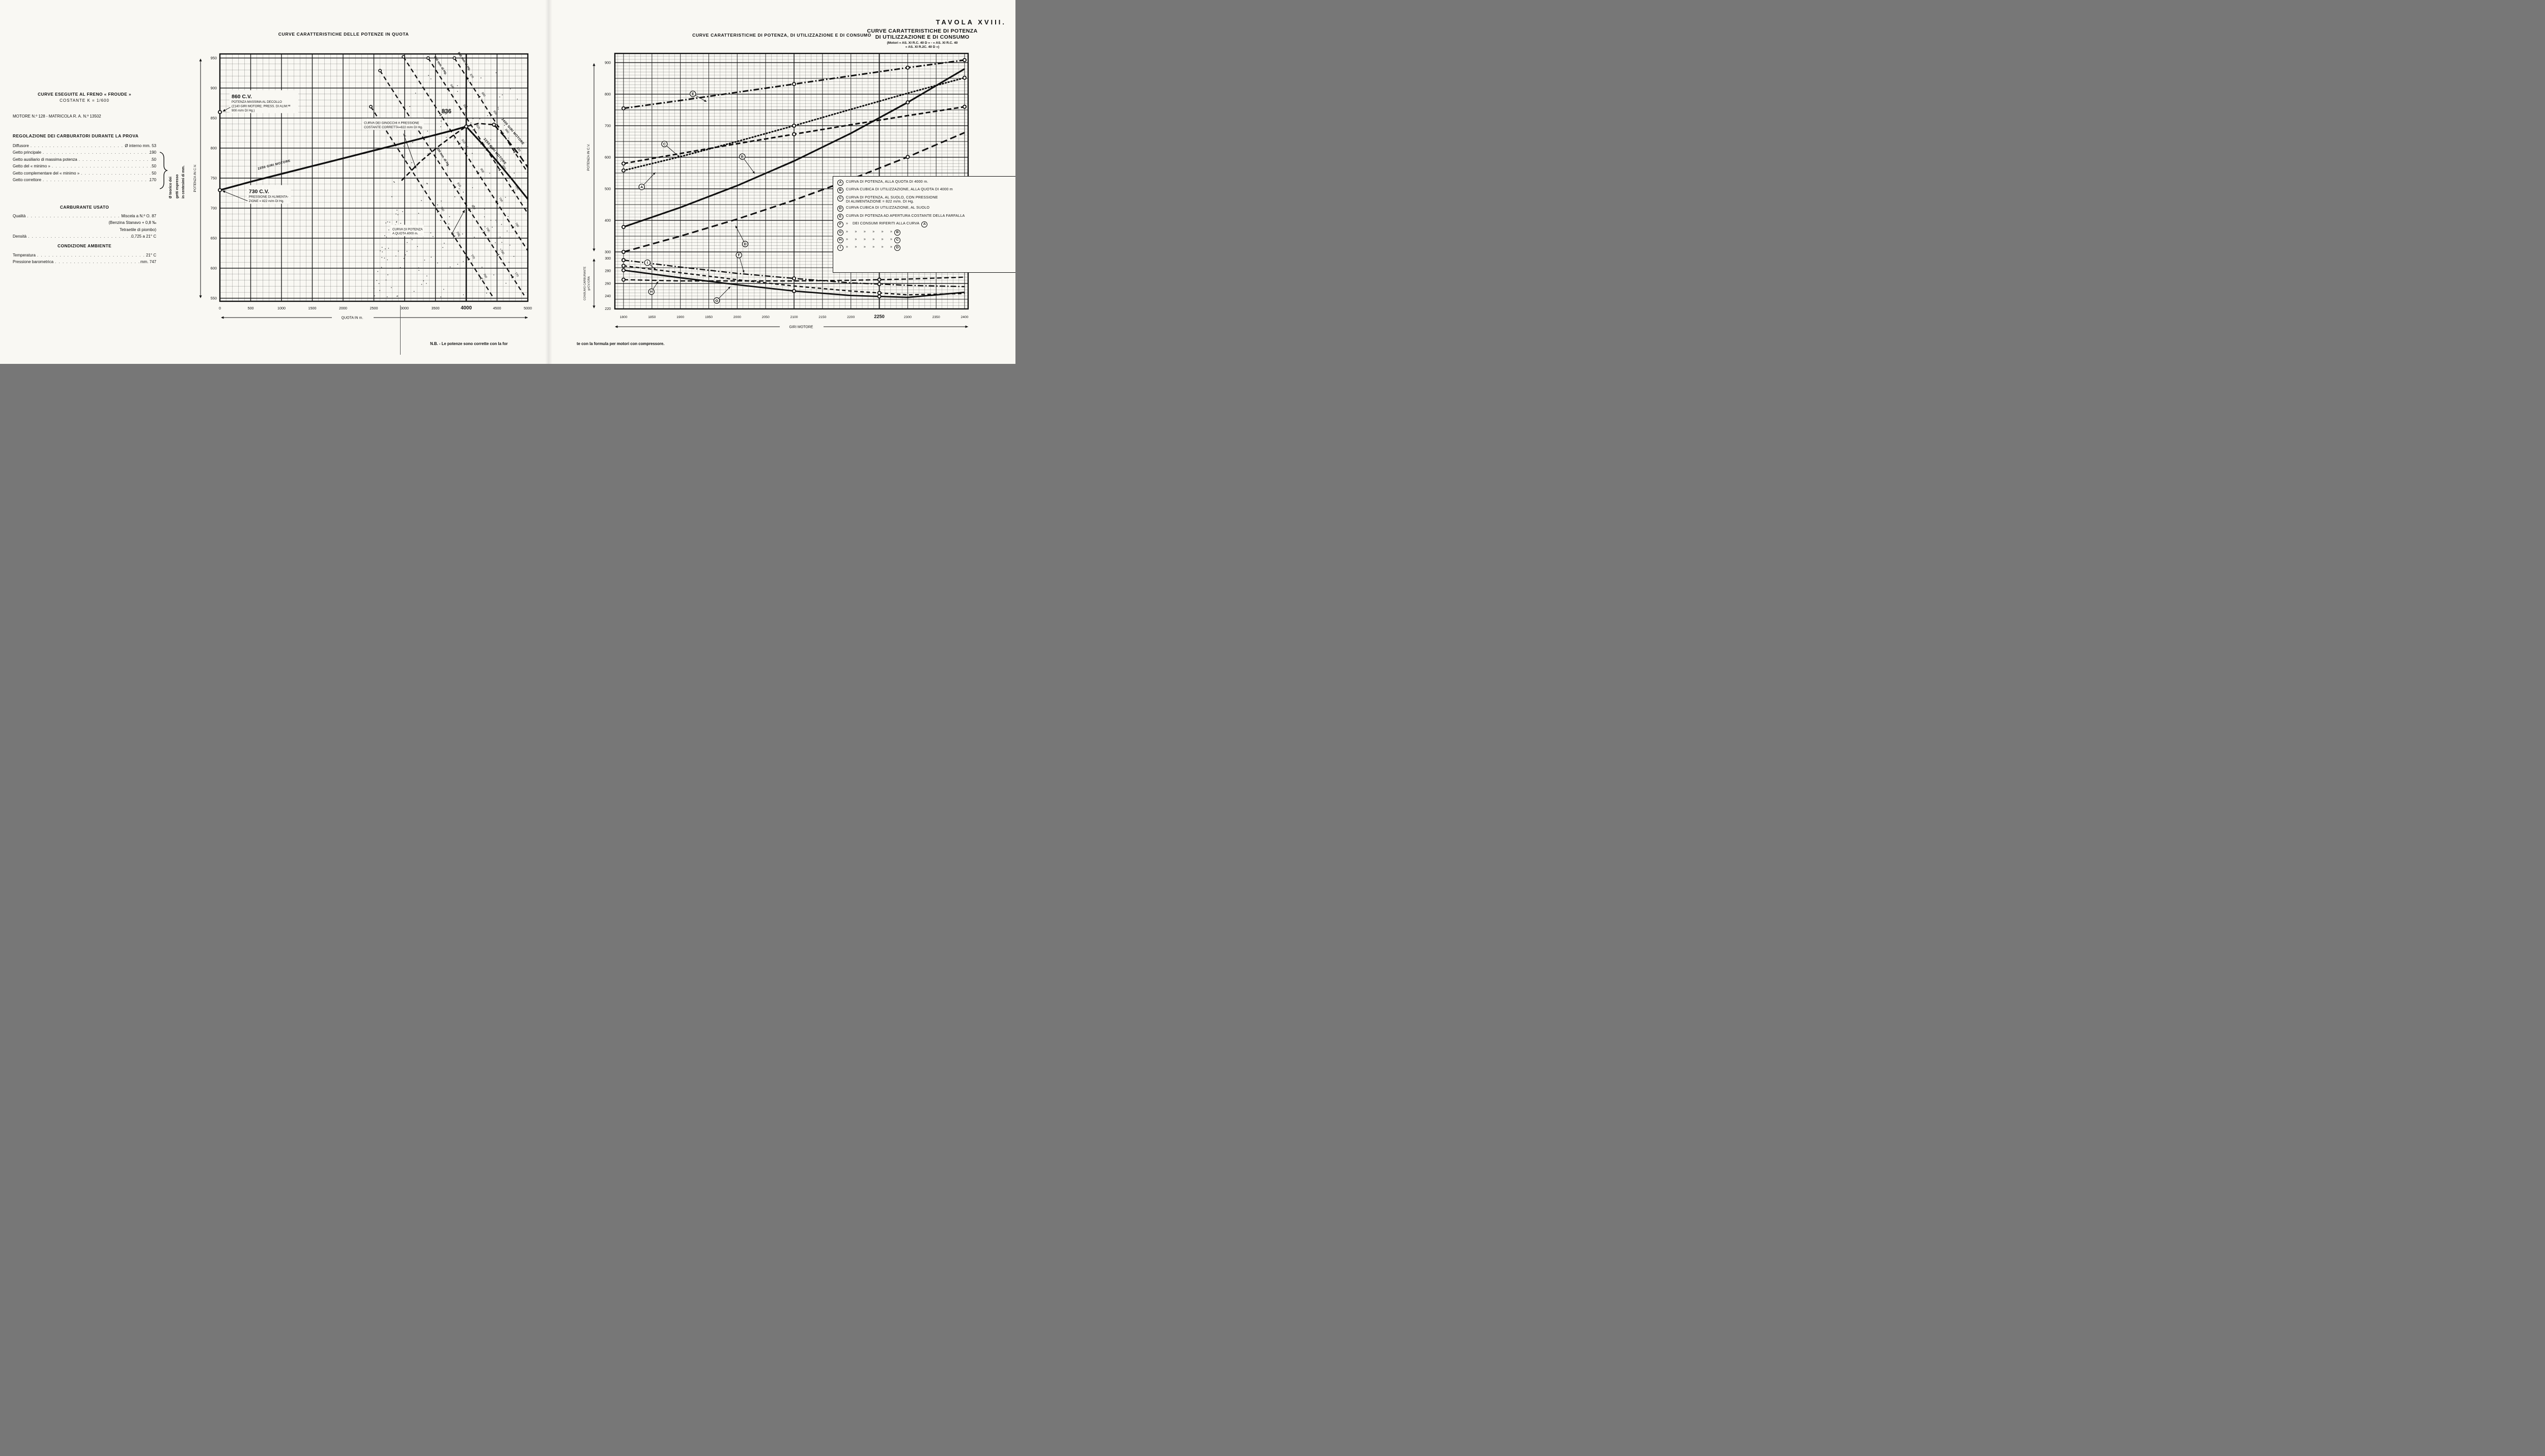 The height and width of the screenshot is (1456, 2545). What do you see at coordinates (840, 232) in the screenshot?
I see `legend-badge-G: G` at bounding box center [840, 232].